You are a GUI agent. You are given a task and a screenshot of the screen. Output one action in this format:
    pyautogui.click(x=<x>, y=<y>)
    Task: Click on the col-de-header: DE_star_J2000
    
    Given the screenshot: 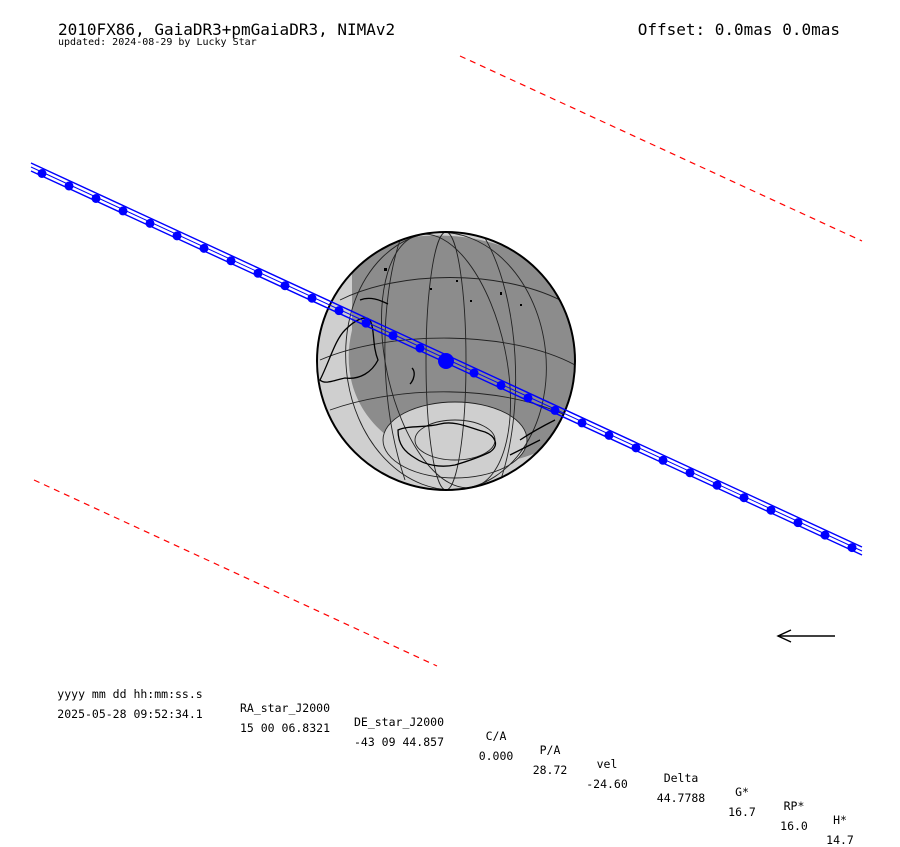 What is the action you would take?
    pyautogui.click(x=399, y=722)
    